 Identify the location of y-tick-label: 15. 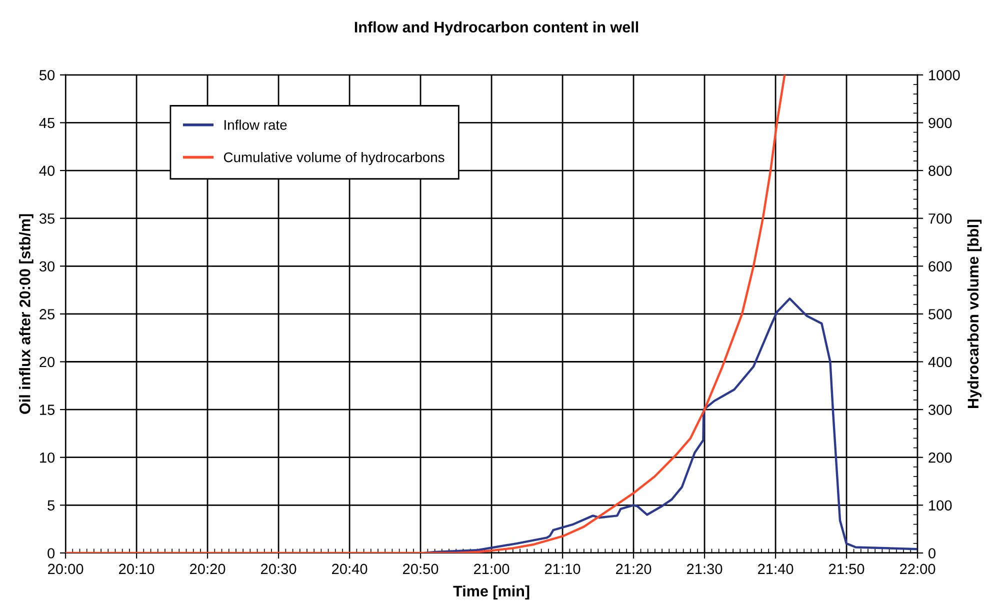
(47, 409).